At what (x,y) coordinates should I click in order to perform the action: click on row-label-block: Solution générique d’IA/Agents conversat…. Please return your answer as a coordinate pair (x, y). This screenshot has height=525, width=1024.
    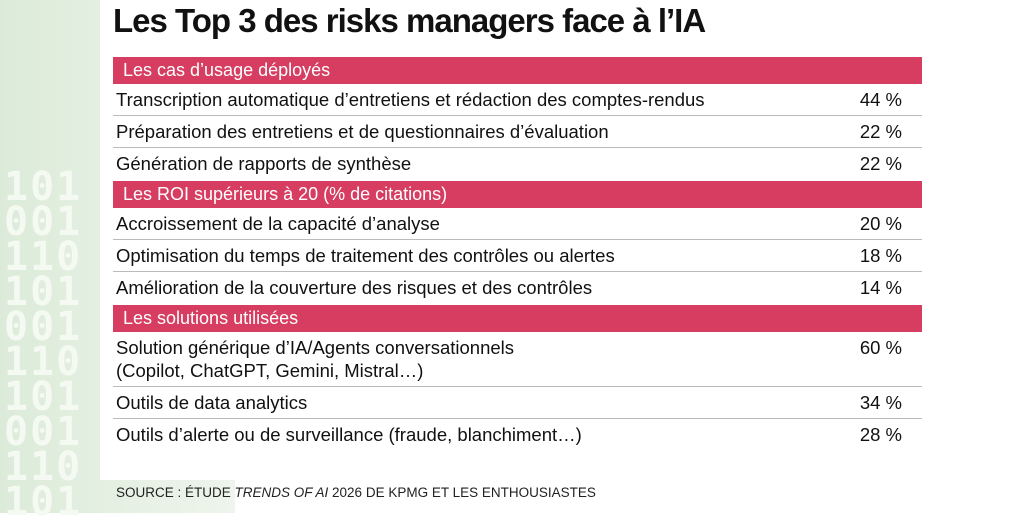
    Looking at the image, I should click on (315, 359).